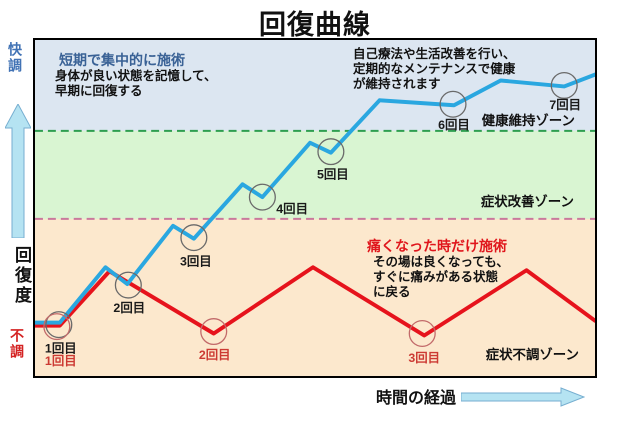 The image size is (630, 421). I want to click on session-label: 7回目, so click(565, 105).